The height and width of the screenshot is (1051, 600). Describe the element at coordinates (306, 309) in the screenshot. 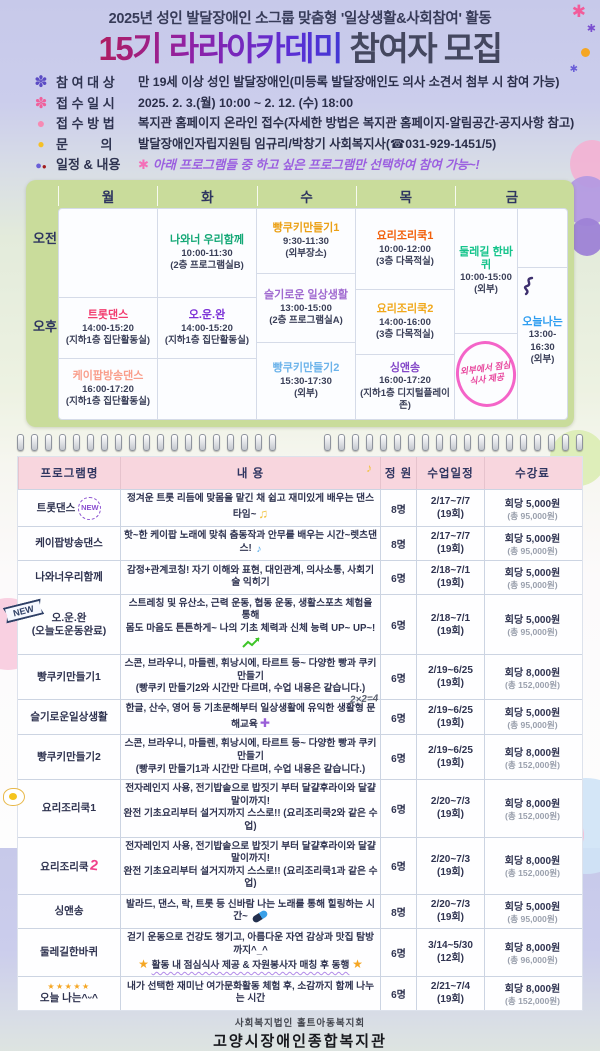

I see `class-cell-wise-daily-life: 슬기로운 일상생활 13:00-15:00 (2층 프로그램실A)` at that location.